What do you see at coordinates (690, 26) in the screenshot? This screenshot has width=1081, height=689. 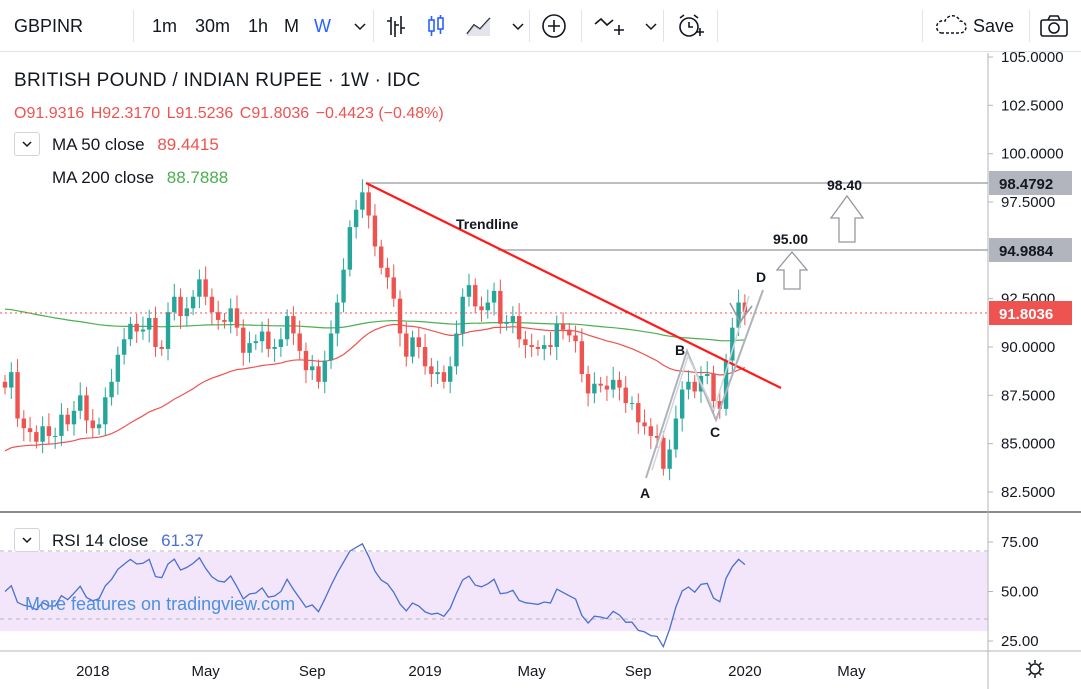 I see `alarm-clock-icon` at bounding box center [690, 26].